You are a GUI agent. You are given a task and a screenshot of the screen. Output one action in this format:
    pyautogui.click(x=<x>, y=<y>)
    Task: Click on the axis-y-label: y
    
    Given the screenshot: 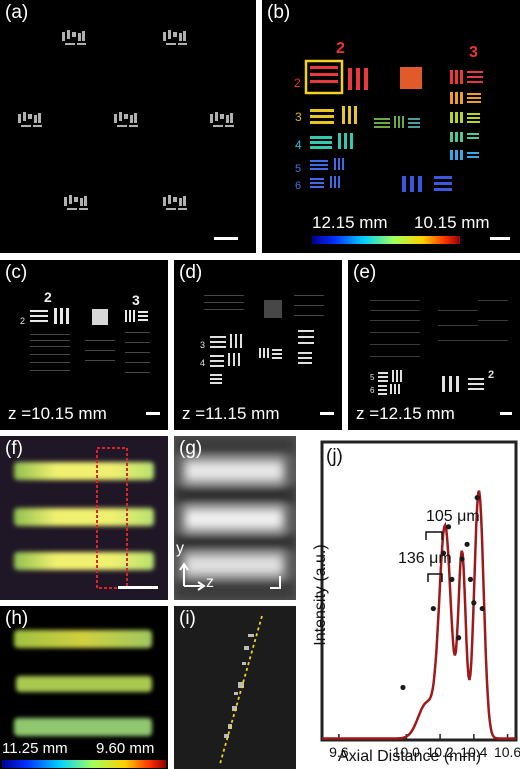 What is the action you would take?
    pyautogui.click(x=180, y=548)
    